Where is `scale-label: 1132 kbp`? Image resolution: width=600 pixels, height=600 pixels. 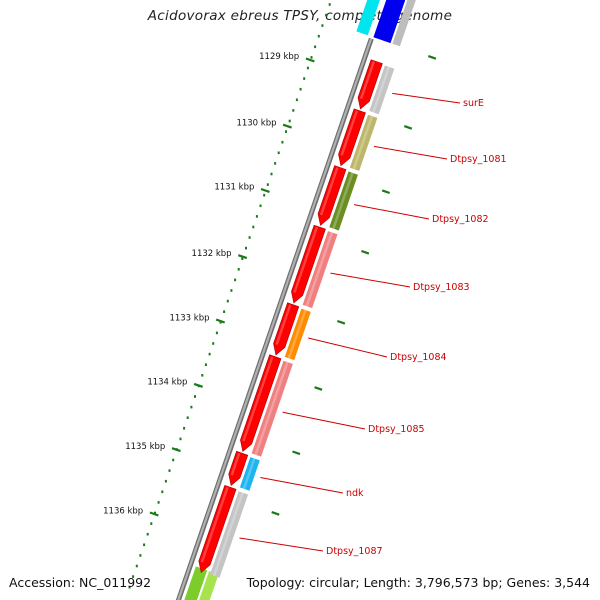
scale-label: 1132 kbp is located at coordinates (212, 254).